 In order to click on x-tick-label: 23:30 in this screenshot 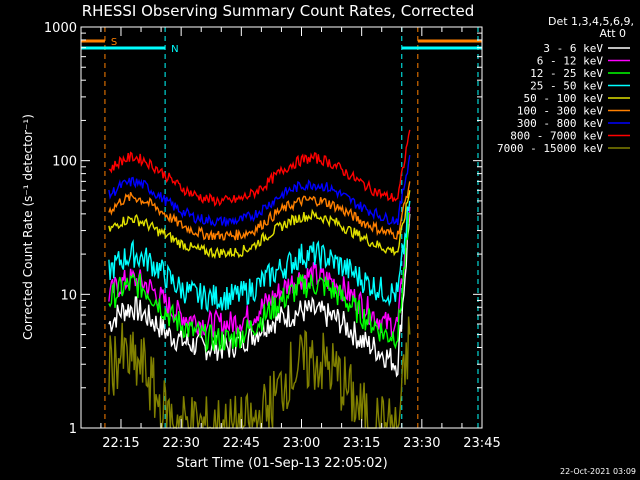, I will do `click(421, 443)`.